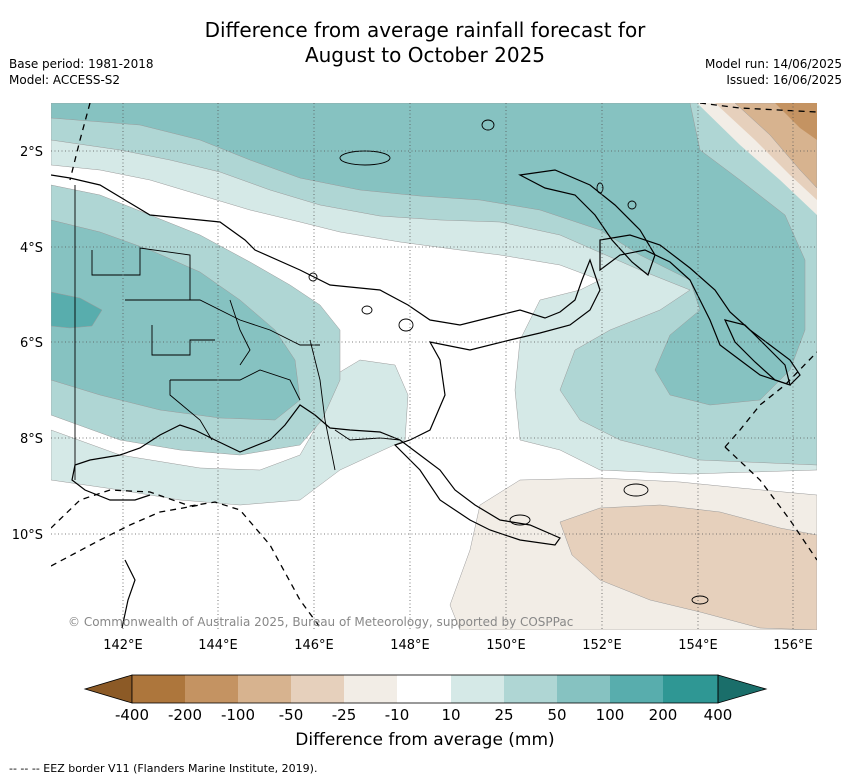  What do you see at coordinates (218, 645) in the screenshot?
I see `lon-label: 144°E` at bounding box center [218, 645].